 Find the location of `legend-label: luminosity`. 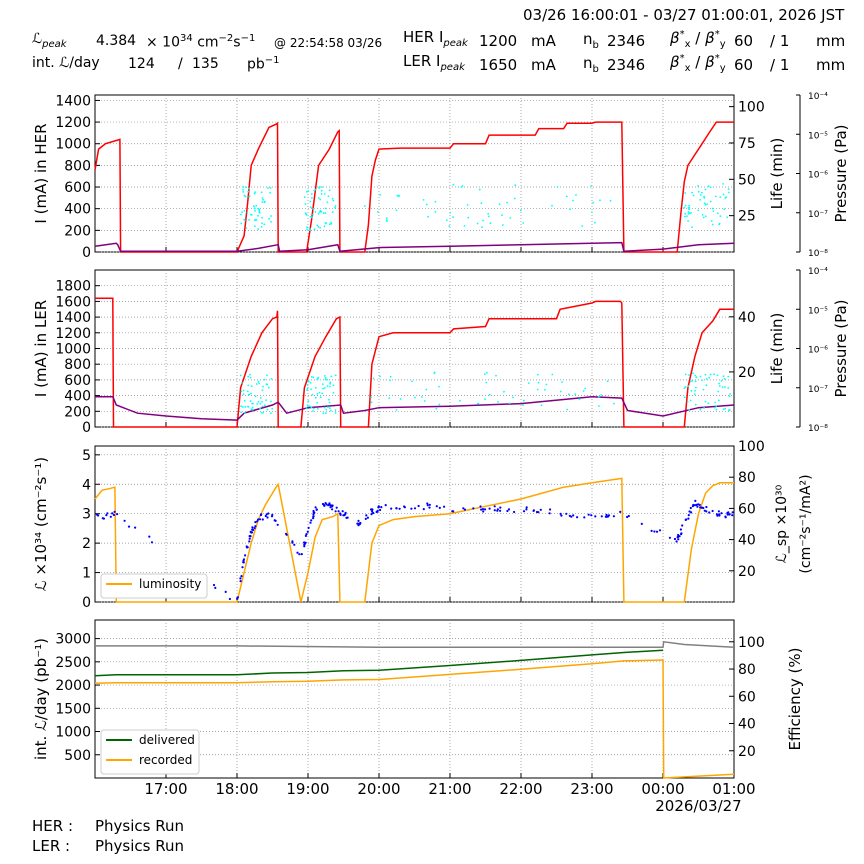

legend-label: luminosity is located at coordinates (170, 584).